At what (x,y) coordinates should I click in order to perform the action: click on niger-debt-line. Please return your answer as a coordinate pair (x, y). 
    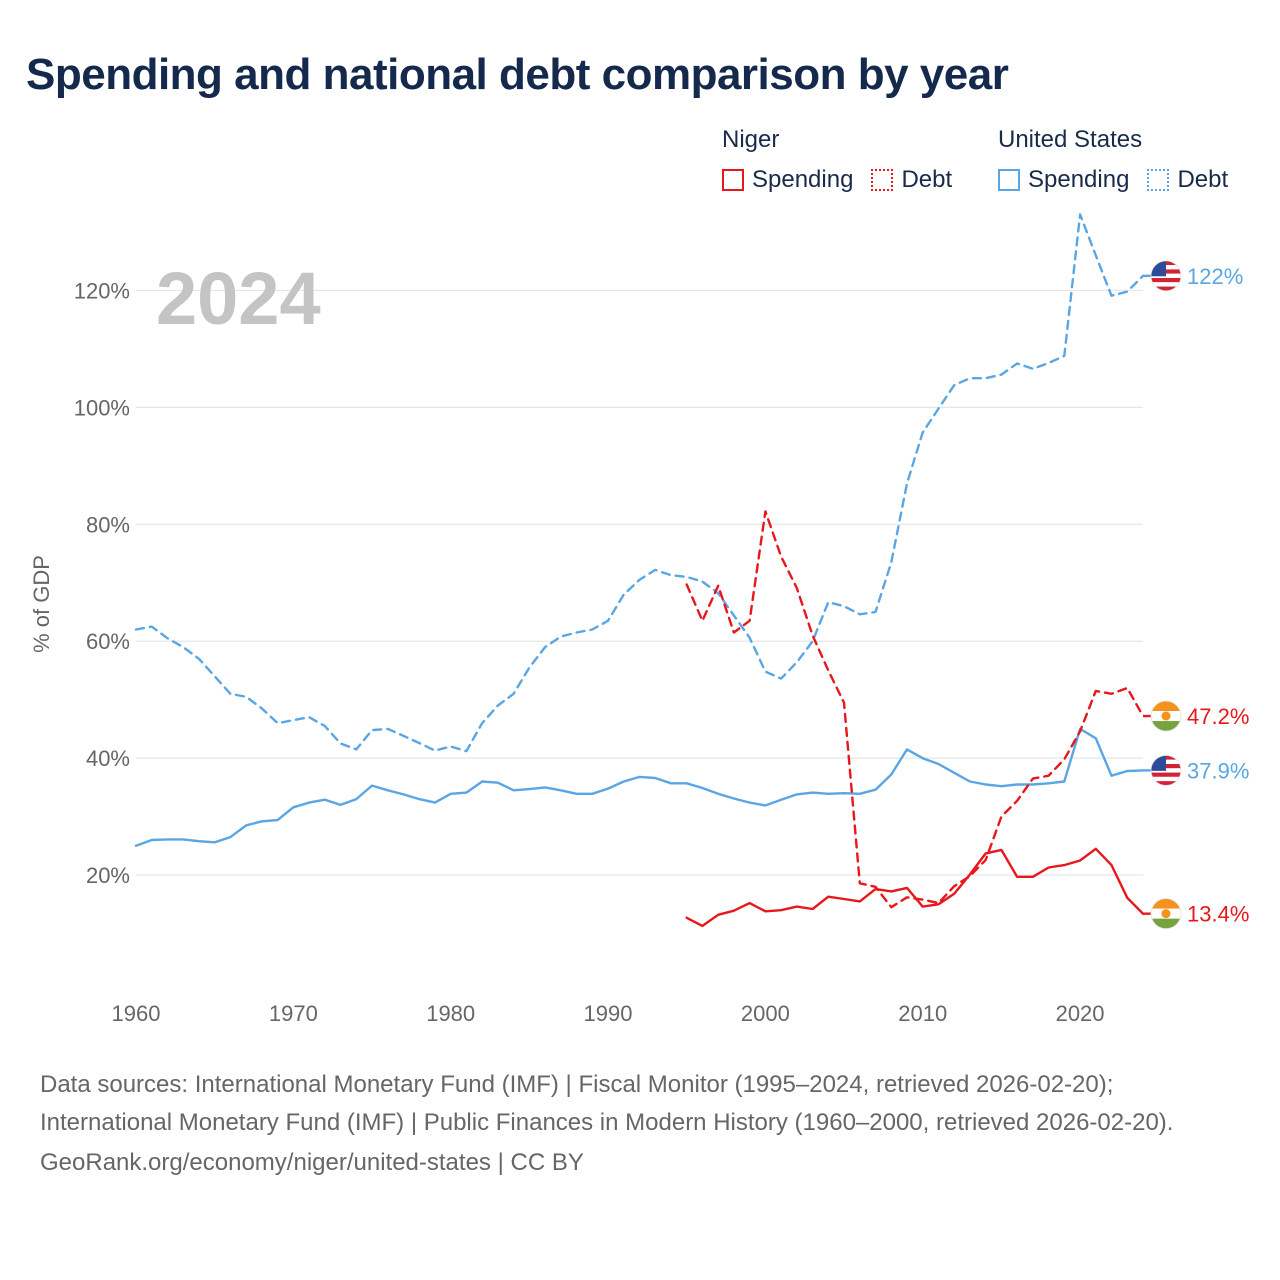
    Looking at the image, I should click on (915, 709).